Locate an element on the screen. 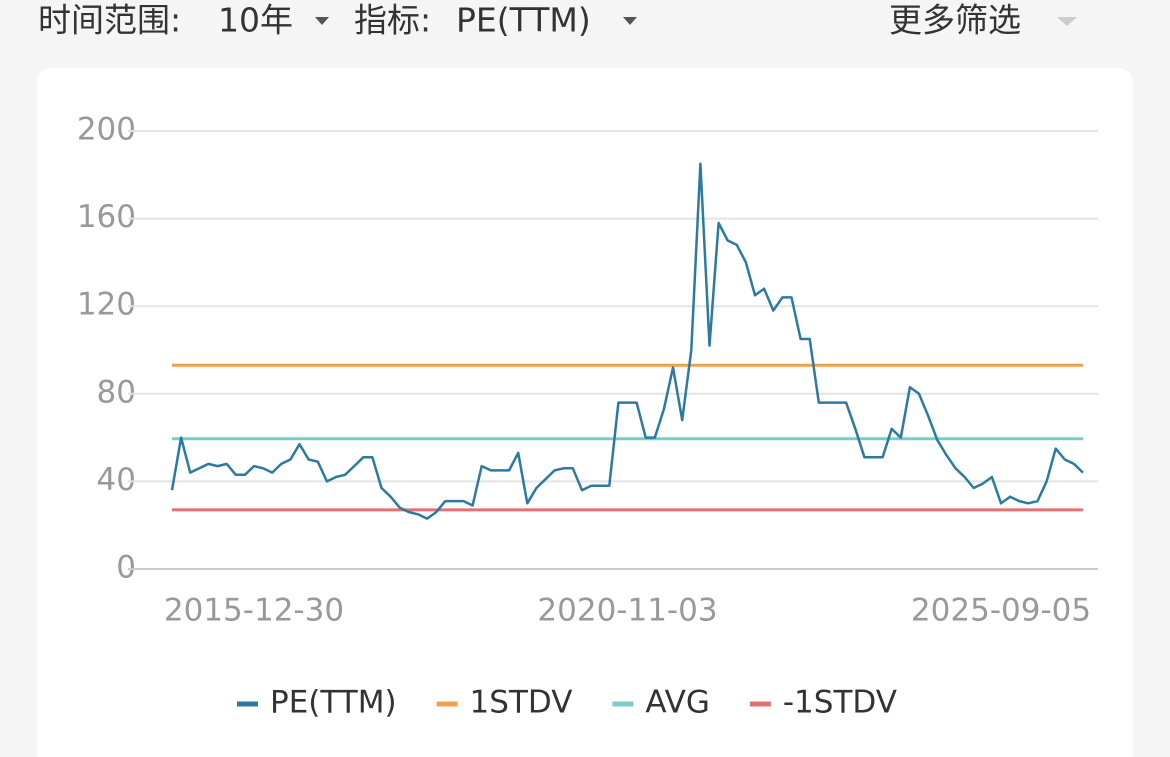 The image size is (1170, 757). legend-label: PE(TTM) is located at coordinates (333, 703).